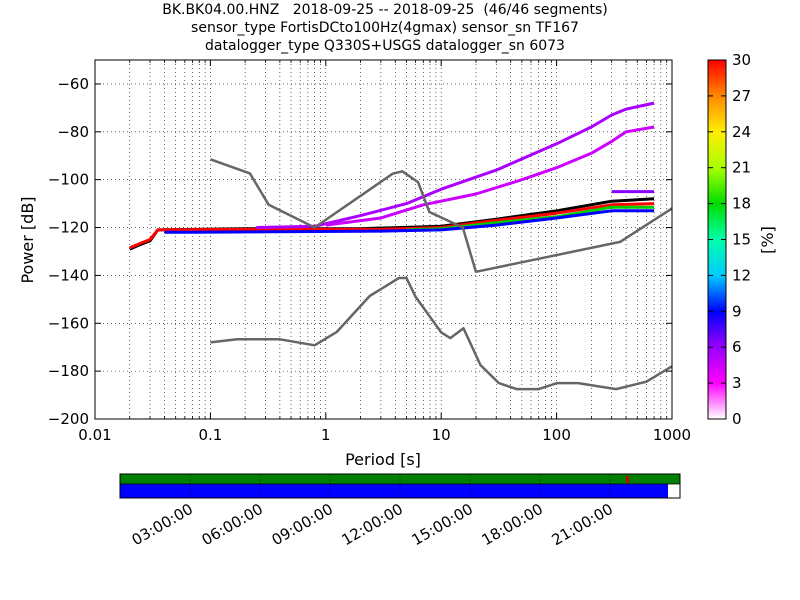 This screenshot has width=800, height=600. I want to click on timeline-tick-label: 15:00:00, so click(442, 524).